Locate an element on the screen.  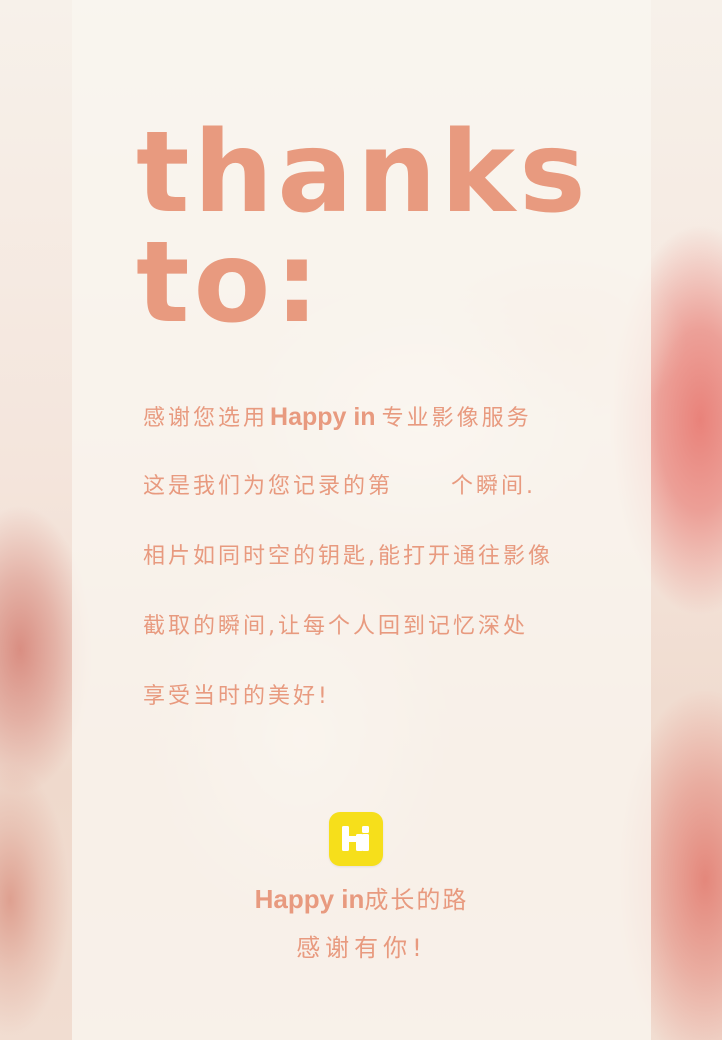
message-line-2: 这是我们为您记录的第 个瞬间. is located at coordinates (378, 493).